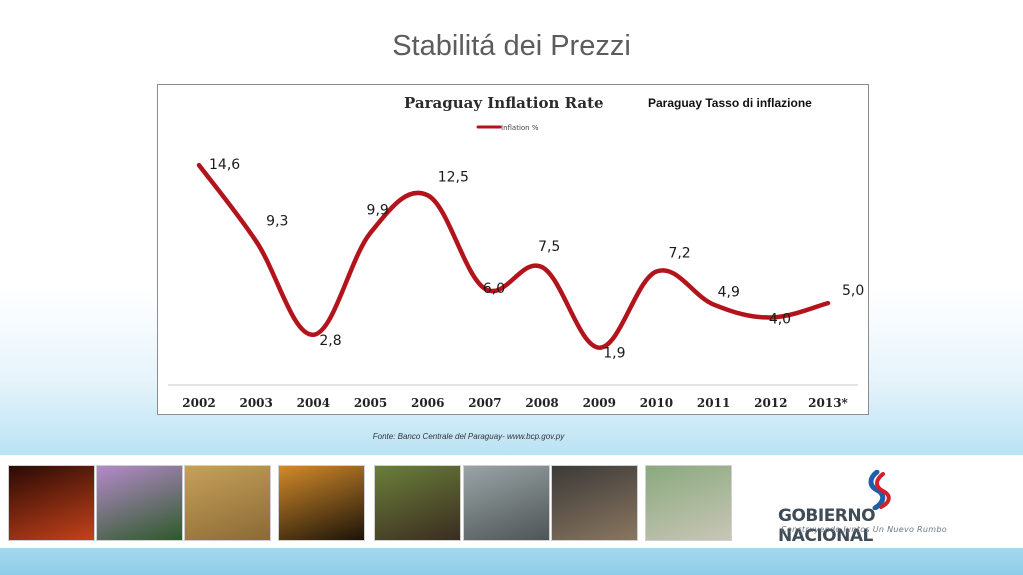  I want to click on data-label: 1,9, so click(614, 354).